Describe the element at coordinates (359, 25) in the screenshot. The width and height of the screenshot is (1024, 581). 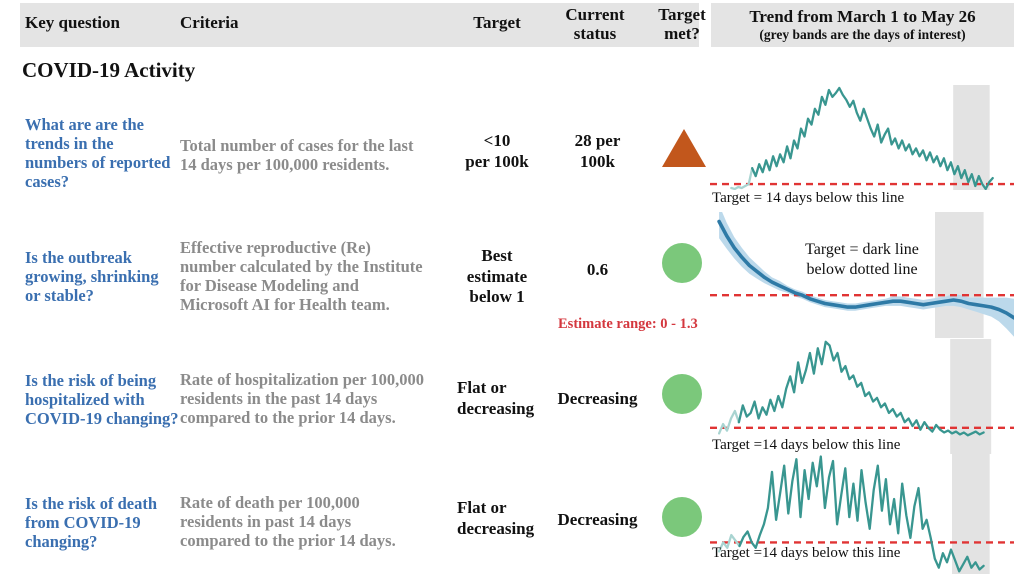
I see `header-band-left` at that location.